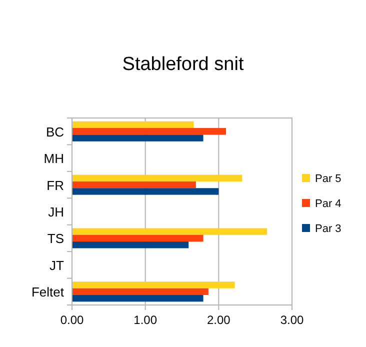 Image resolution: width=366 pixels, height=347 pixels. Describe the element at coordinates (54, 158) in the screenshot. I see `y-tick-label: MH` at that location.